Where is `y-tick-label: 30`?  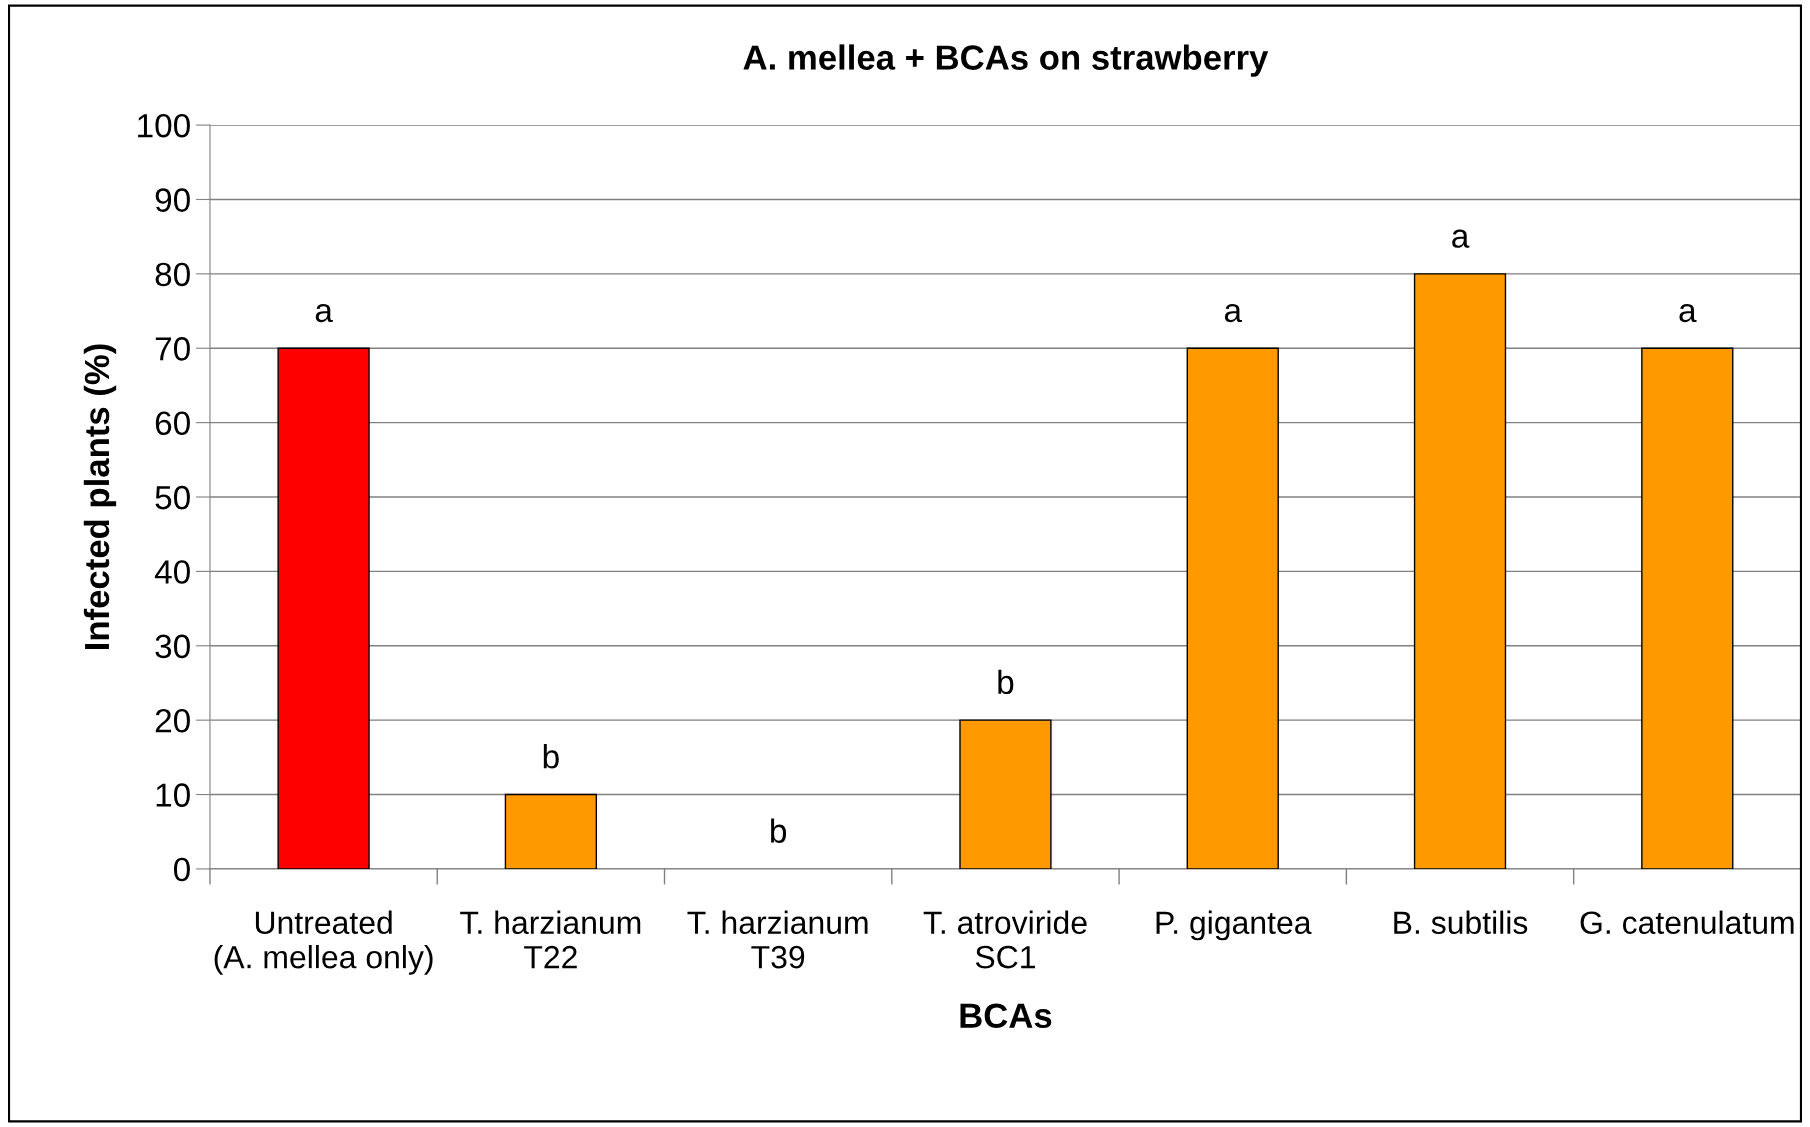
y-tick-label: 30 is located at coordinates (172, 646).